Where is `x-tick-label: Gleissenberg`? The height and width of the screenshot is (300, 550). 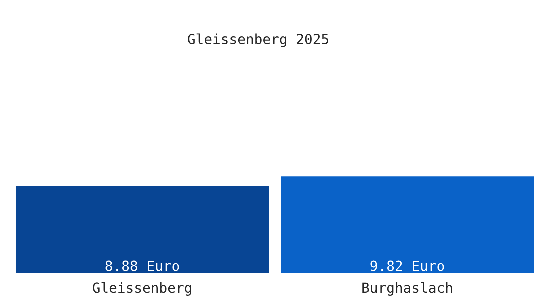 x-tick-label: Gleissenberg is located at coordinates (142, 289).